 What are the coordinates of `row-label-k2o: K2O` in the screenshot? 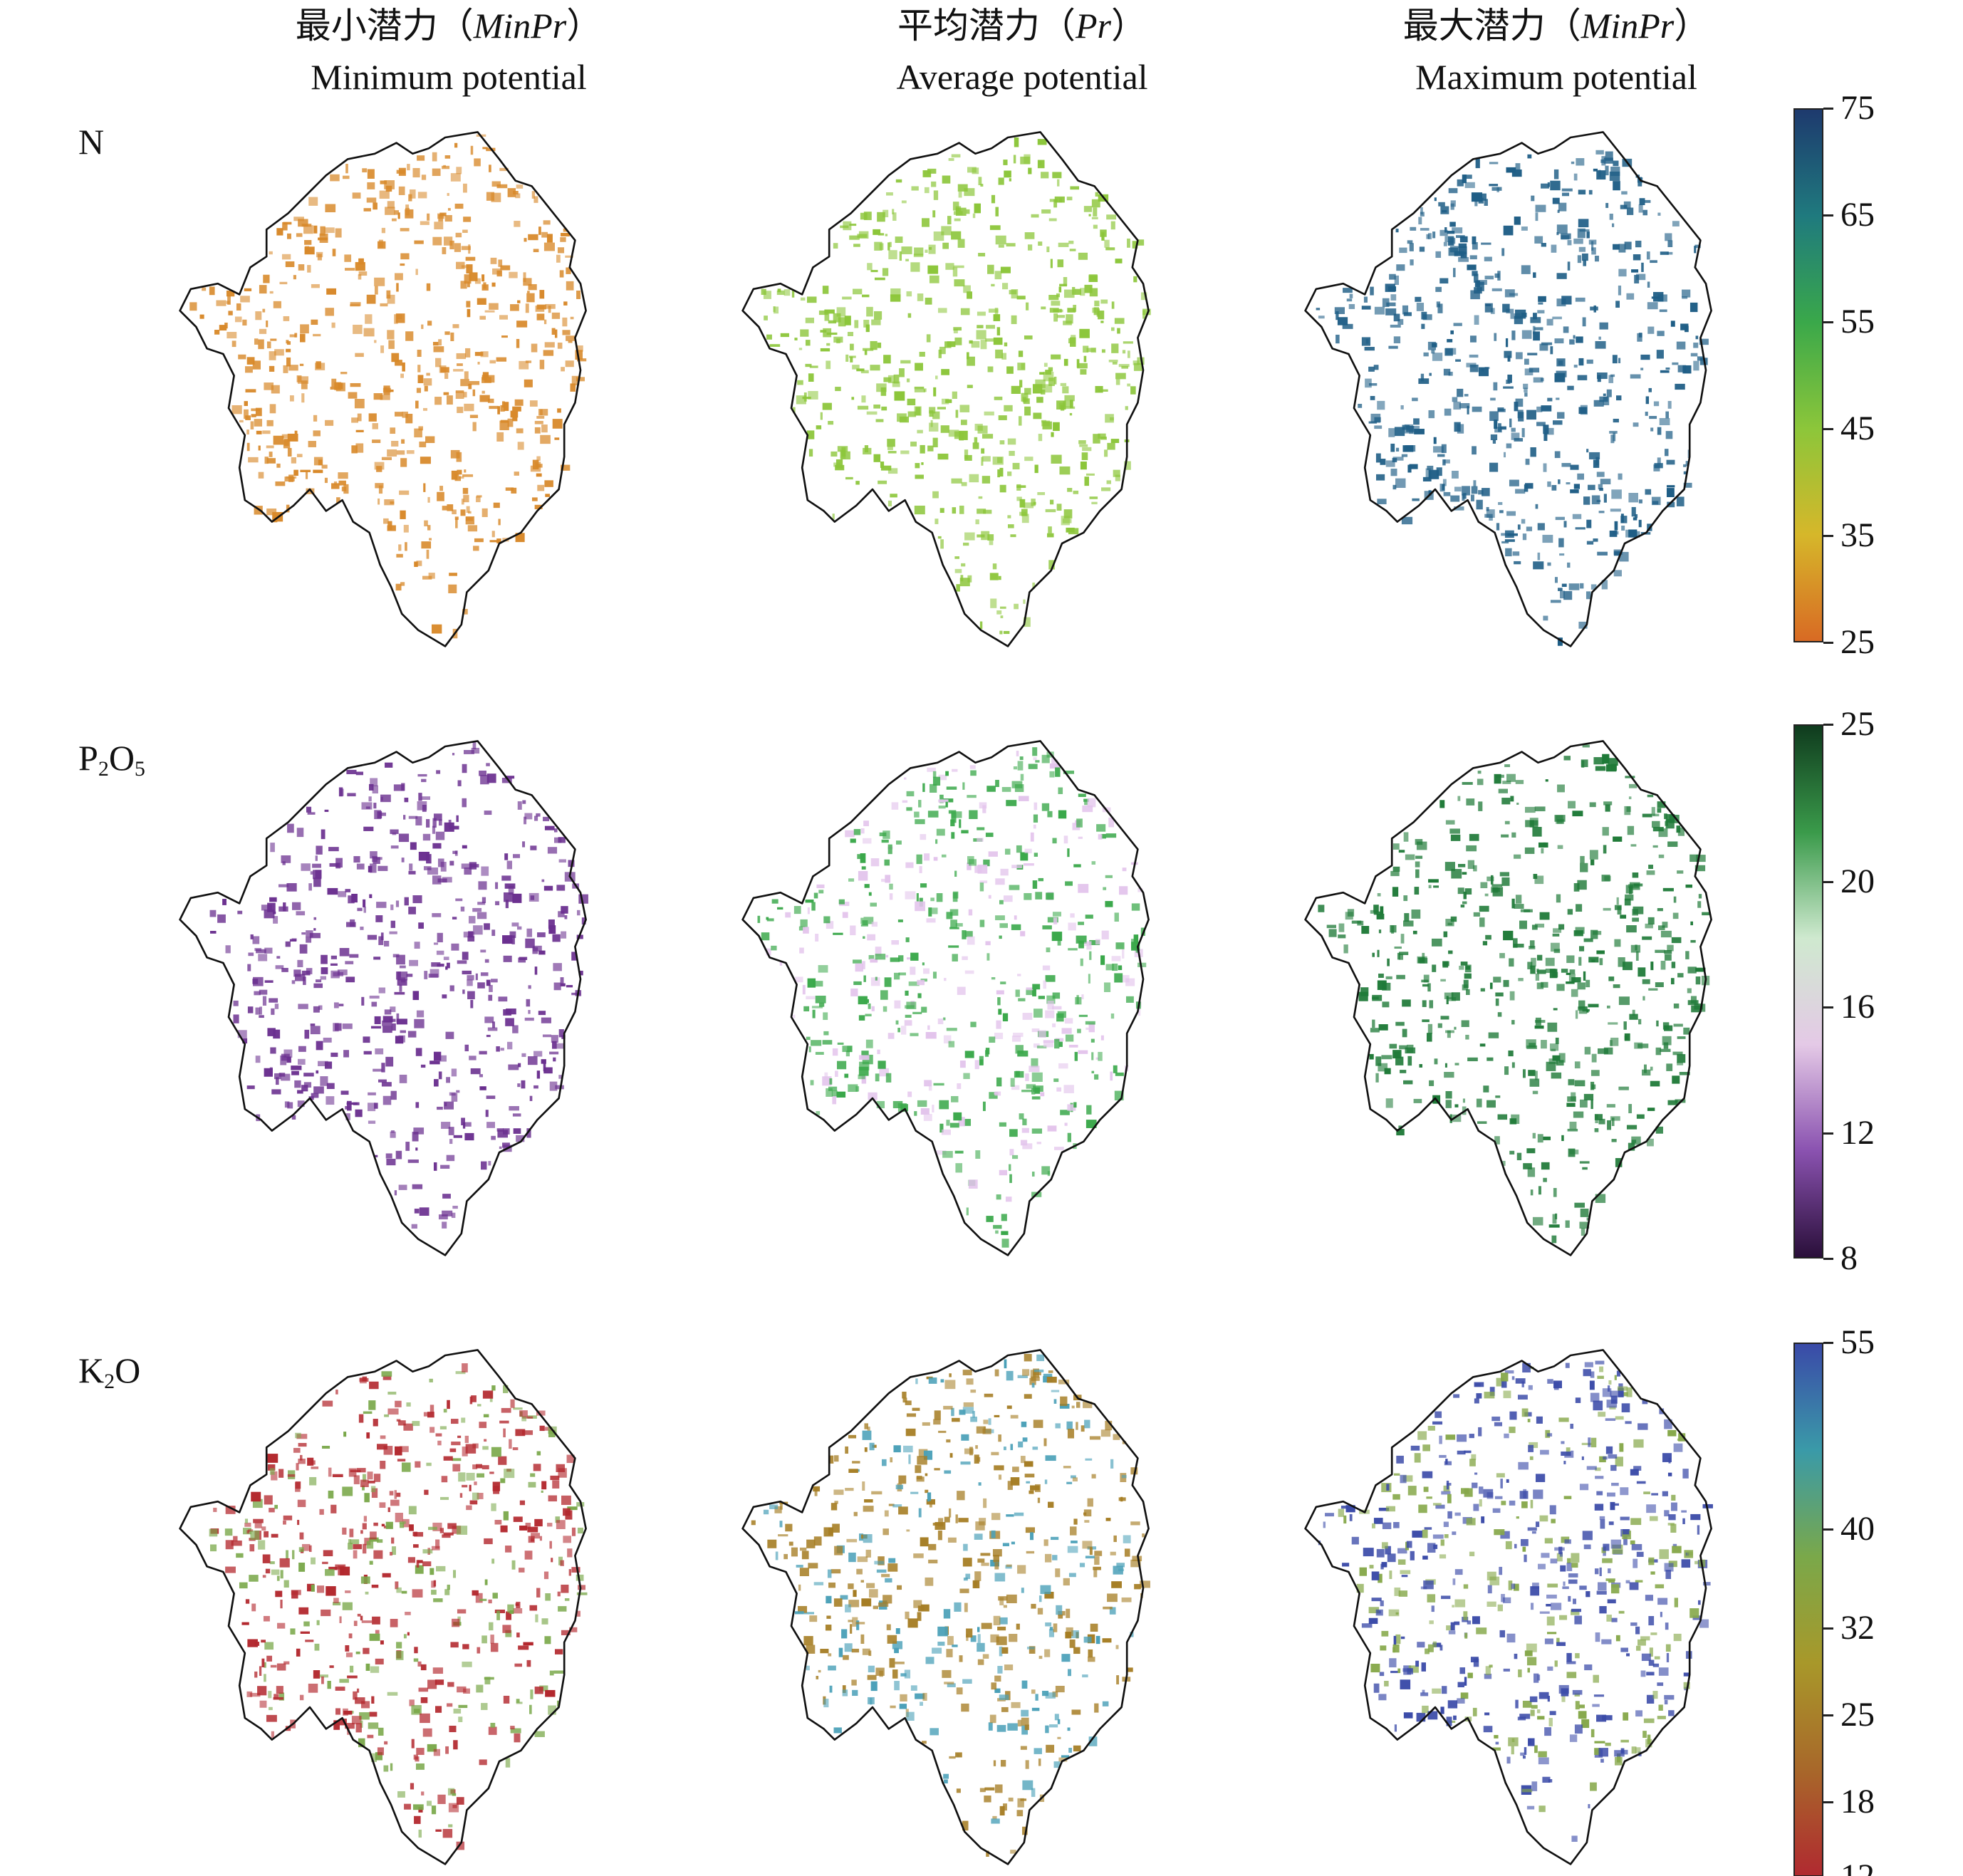 It's located at (109, 1372).